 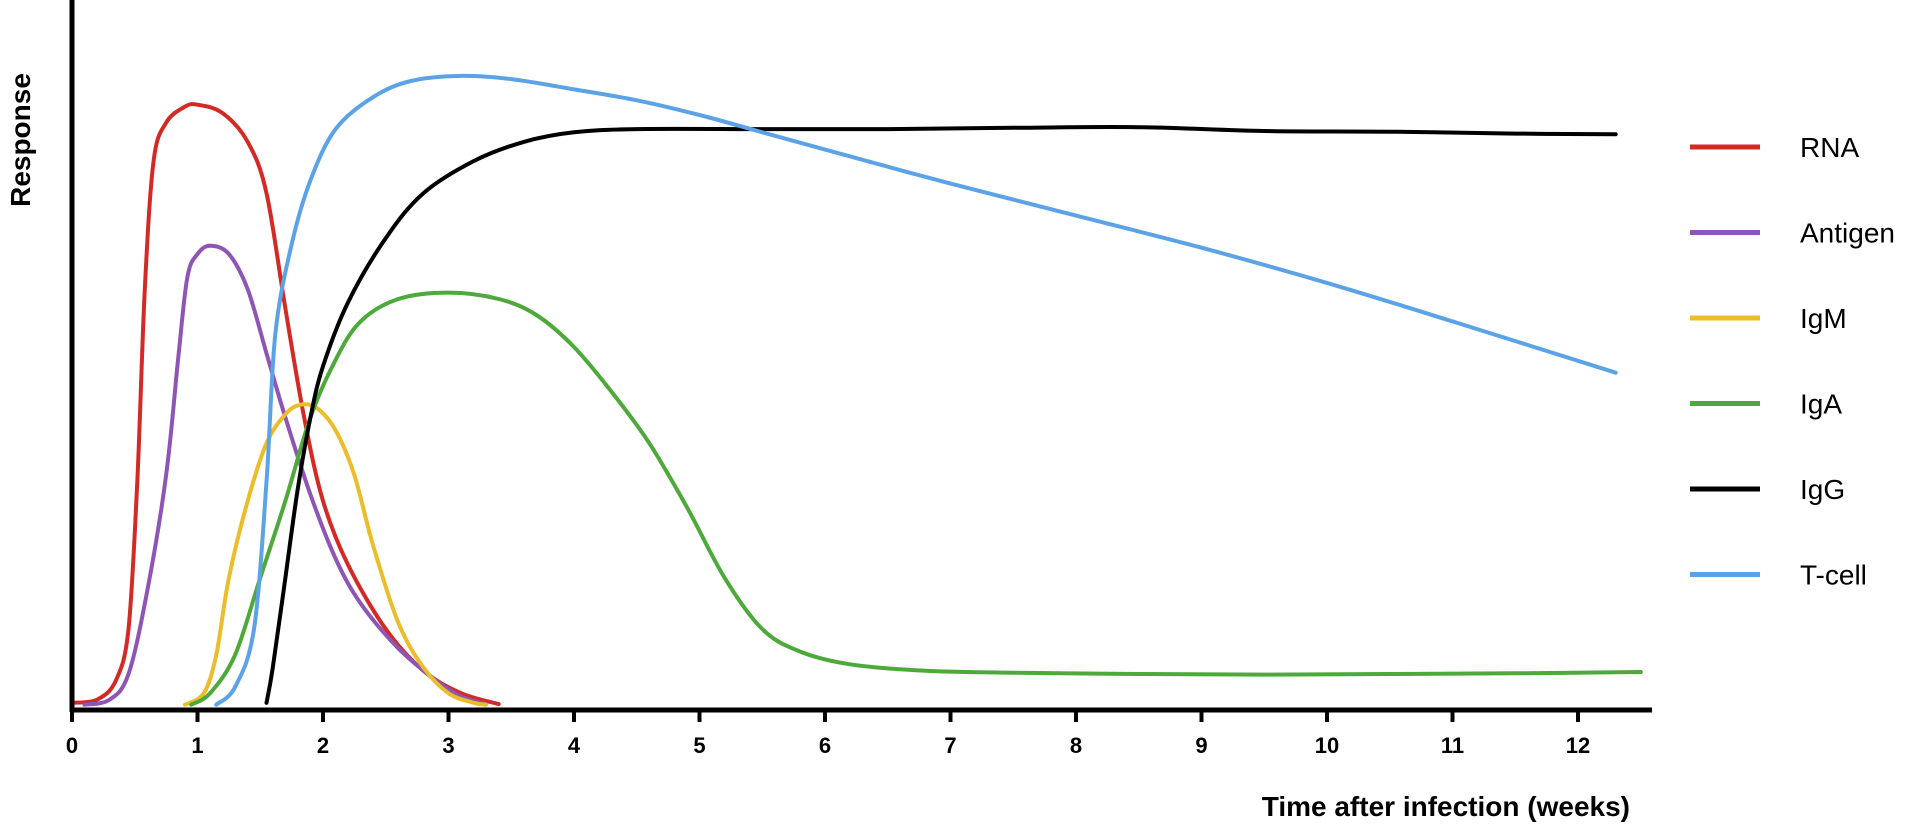 What do you see at coordinates (699, 745) in the screenshot?
I see `x-tick-label: 5` at bounding box center [699, 745].